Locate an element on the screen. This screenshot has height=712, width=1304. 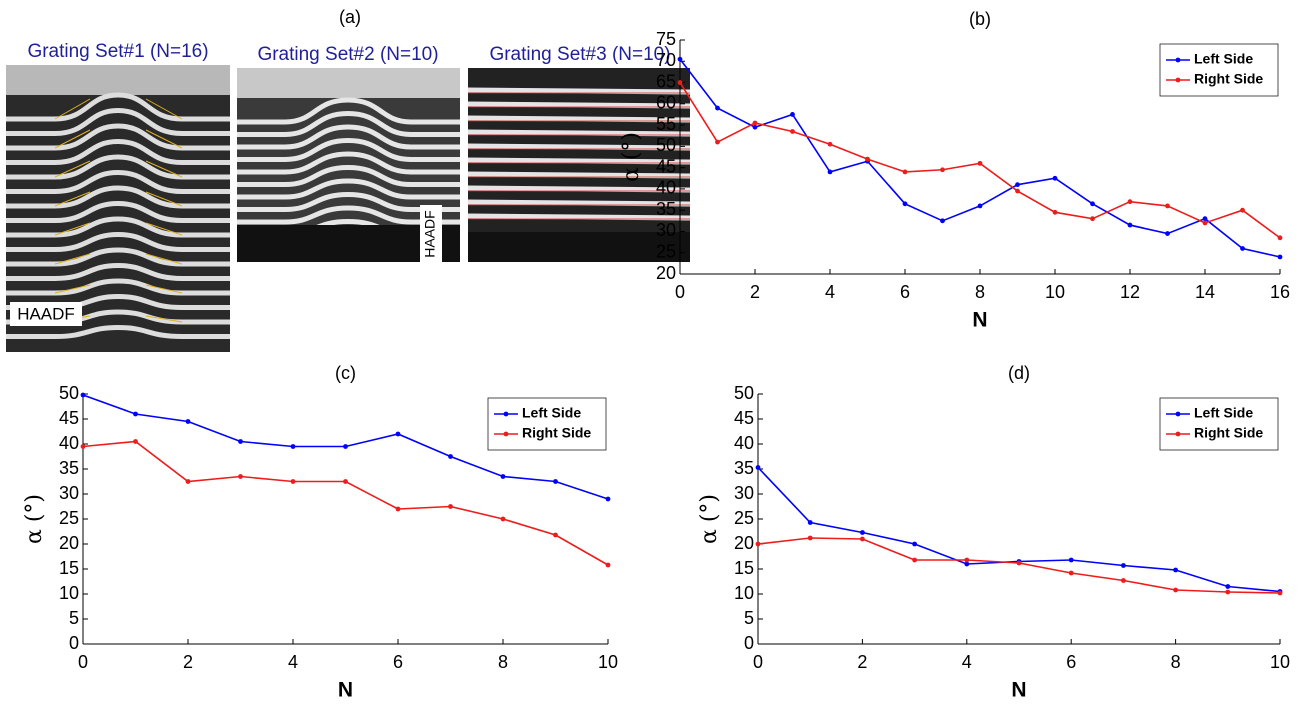
y-tick-label: 65 is located at coordinates (666, 81).